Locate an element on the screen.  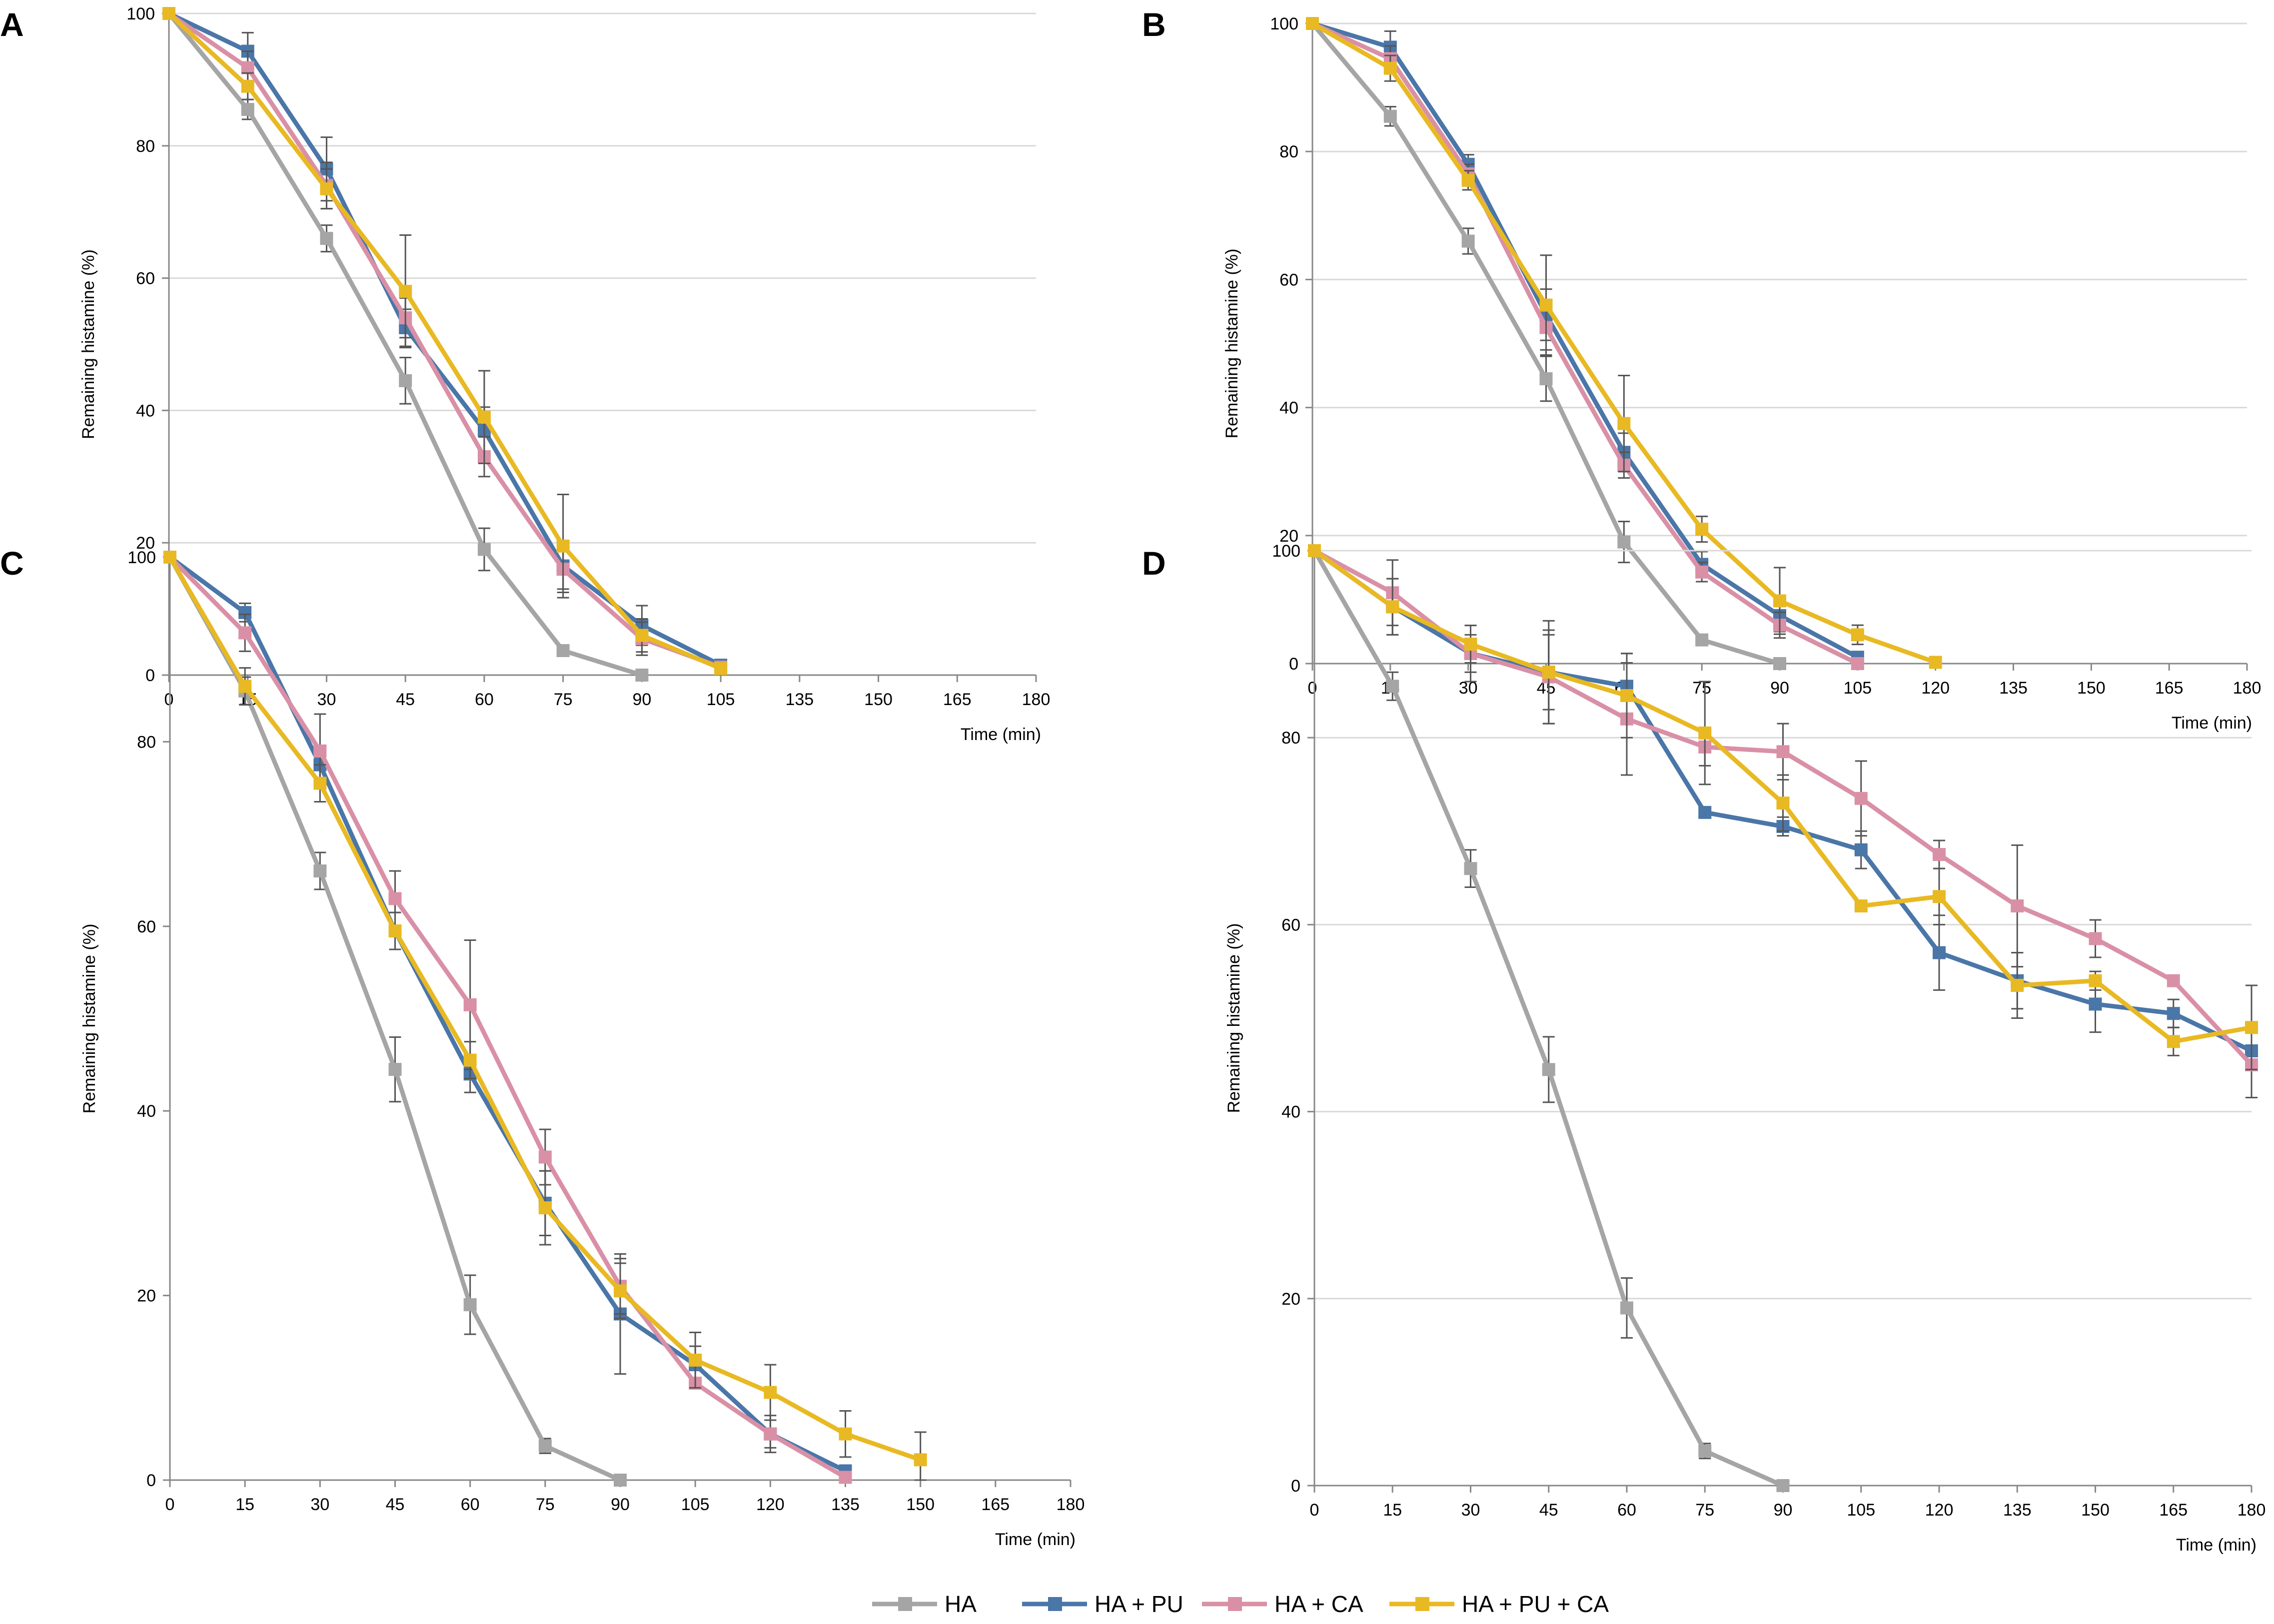
x-tick-label: 75 is located at coordinates (1705, 1510).